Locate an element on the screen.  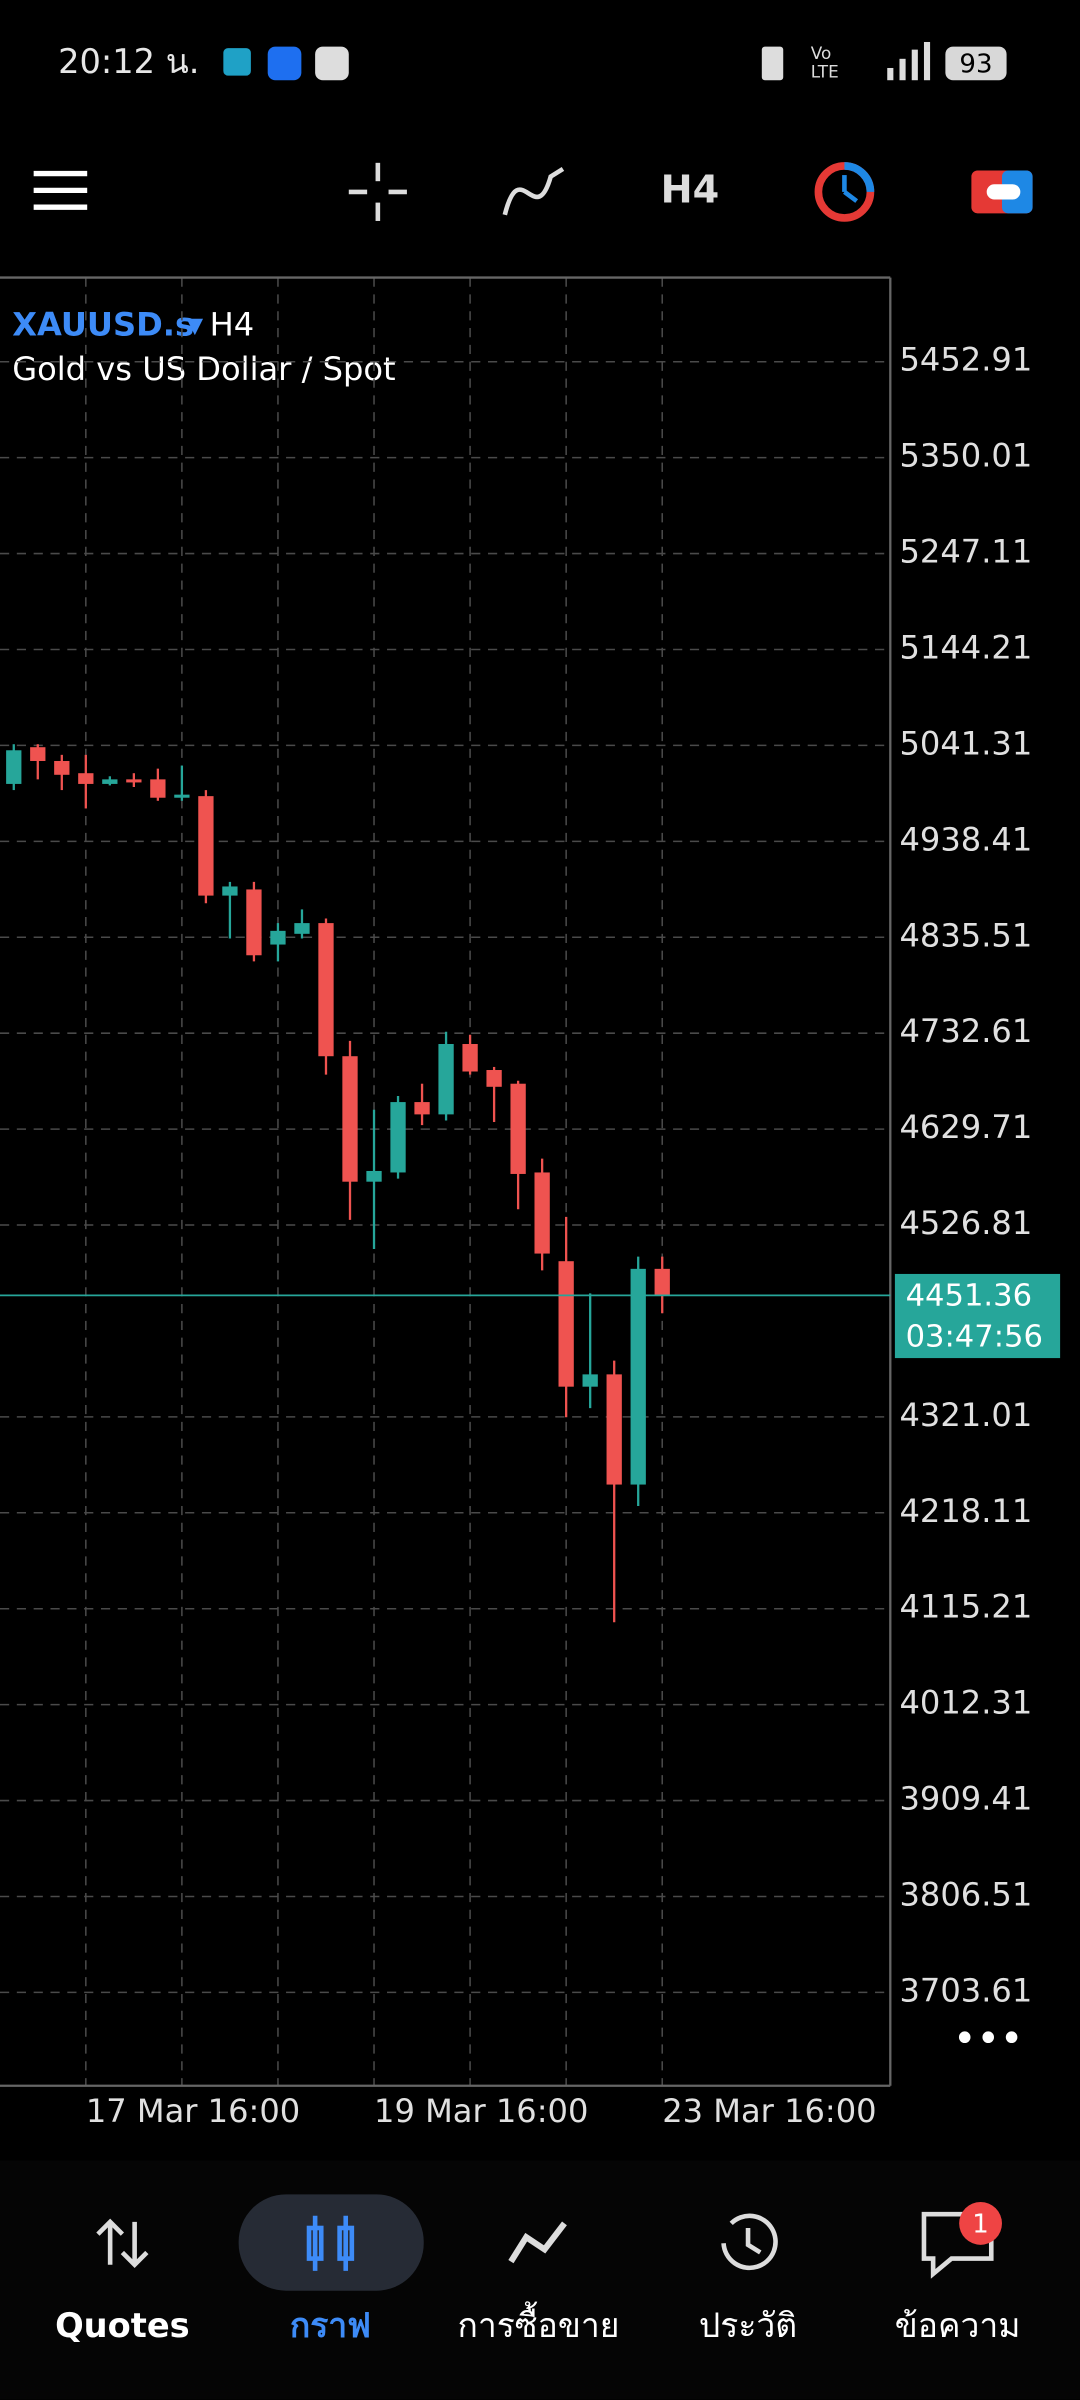
symbol-dropdown: ▼ is located at coordinates (195, 326).